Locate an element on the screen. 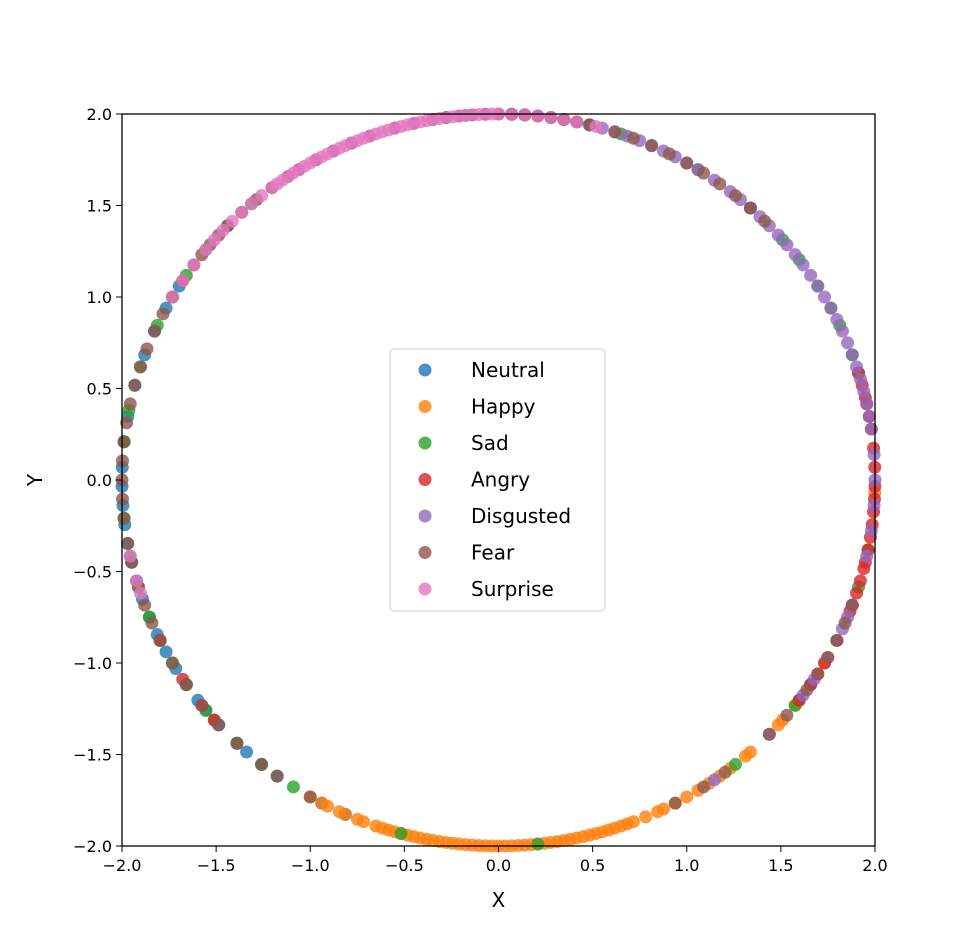 Image resolution: width=972 pixels, height=951 pixels. legend-label-surprise: Surprise is located at coordinates (512, 589).